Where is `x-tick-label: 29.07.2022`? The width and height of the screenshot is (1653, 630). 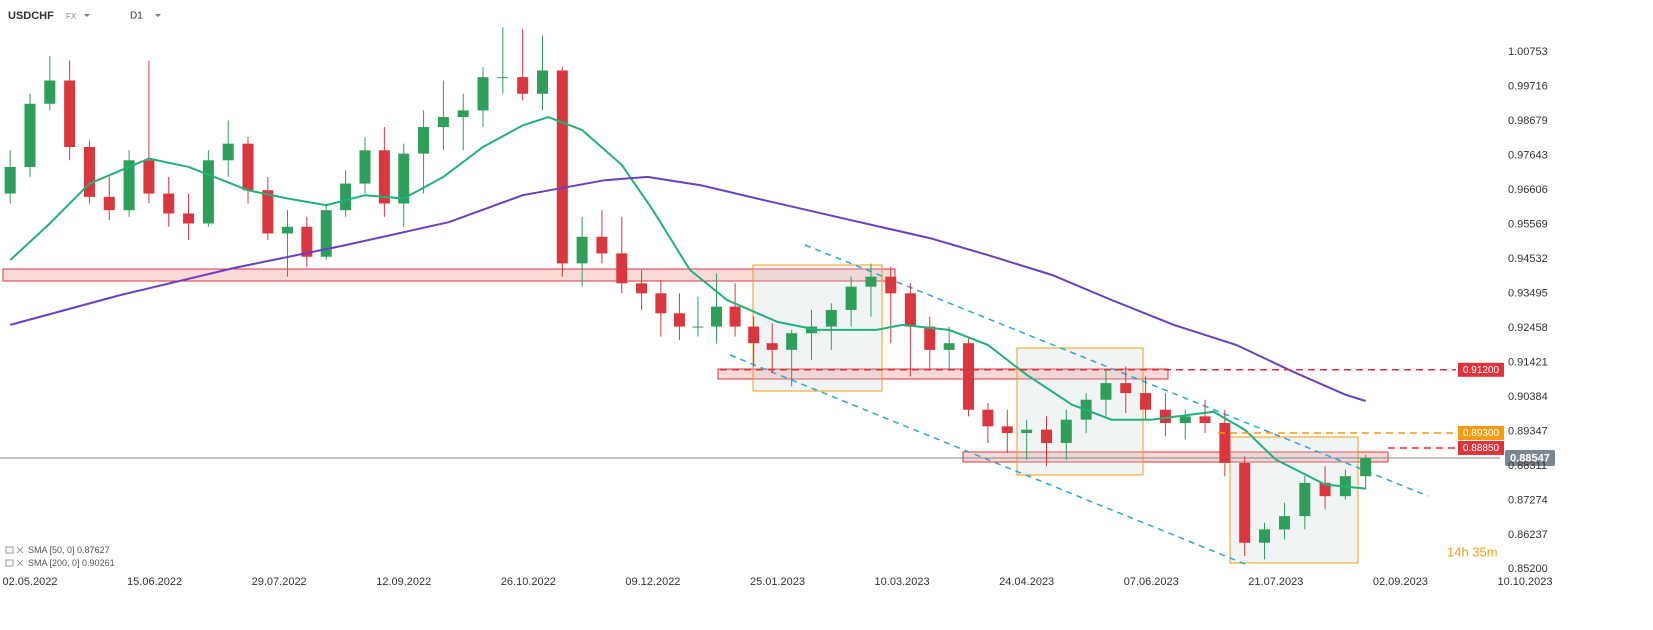 x-tick-label: 29.07.2022 is located at coordinates (279, 582).